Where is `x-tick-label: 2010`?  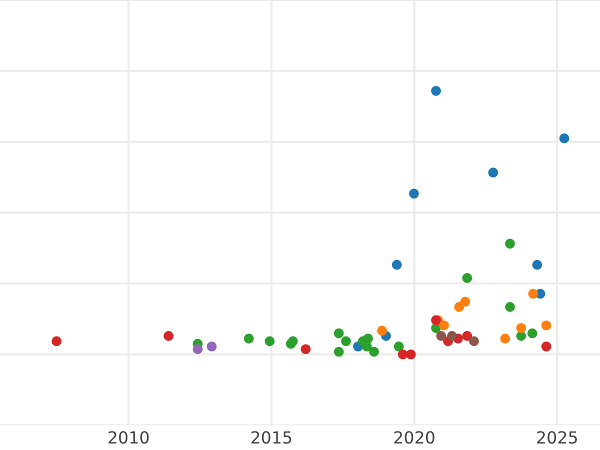 x-tick-label: 2010 is located at coordinates (128, 437).